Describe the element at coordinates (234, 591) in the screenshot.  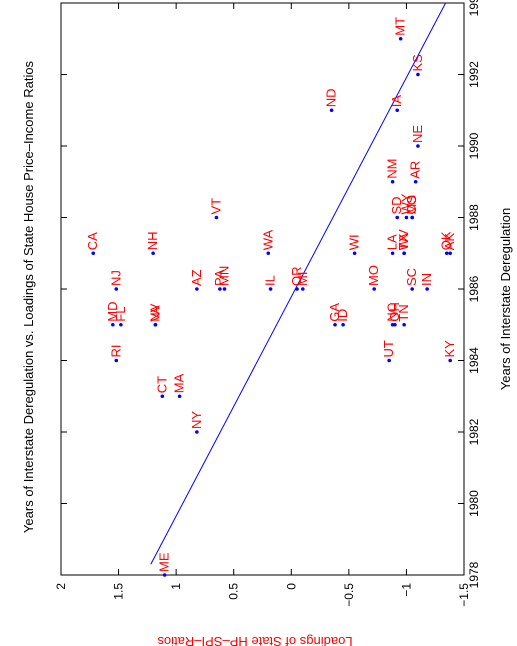
I see `loading-tick-label: 0.5` at that location.